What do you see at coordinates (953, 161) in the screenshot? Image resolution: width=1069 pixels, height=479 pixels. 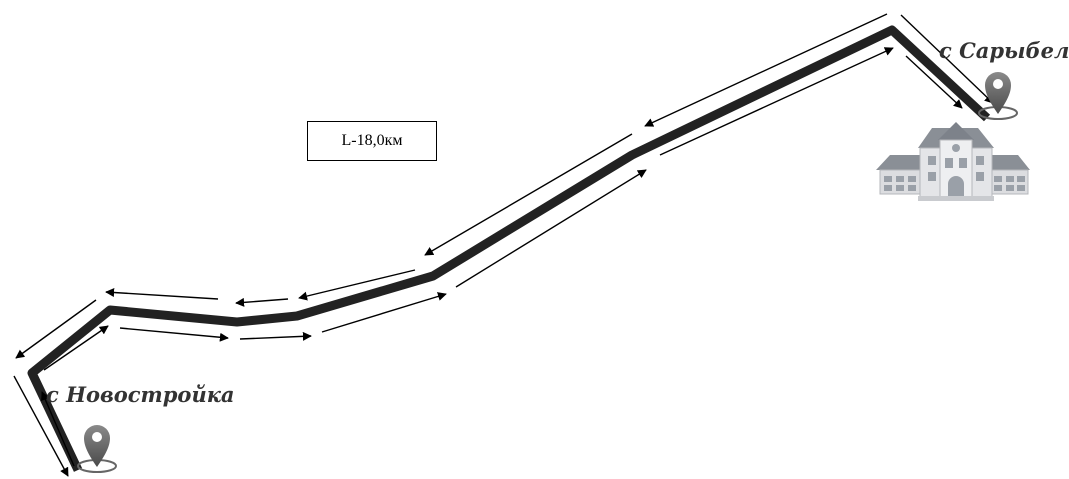 I see `school-building-icon` at bounding box center [953, 161].